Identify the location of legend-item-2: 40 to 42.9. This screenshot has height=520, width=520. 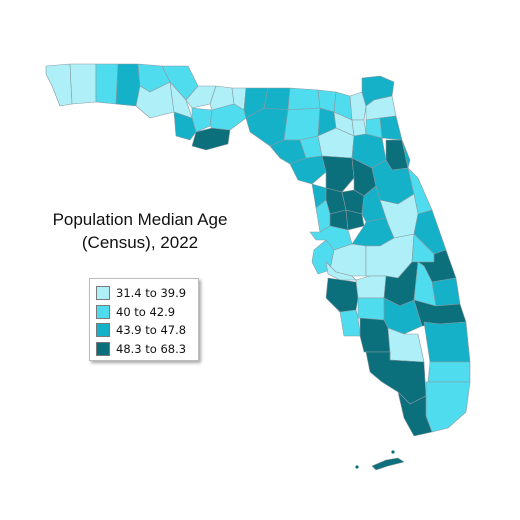
(147, 312).